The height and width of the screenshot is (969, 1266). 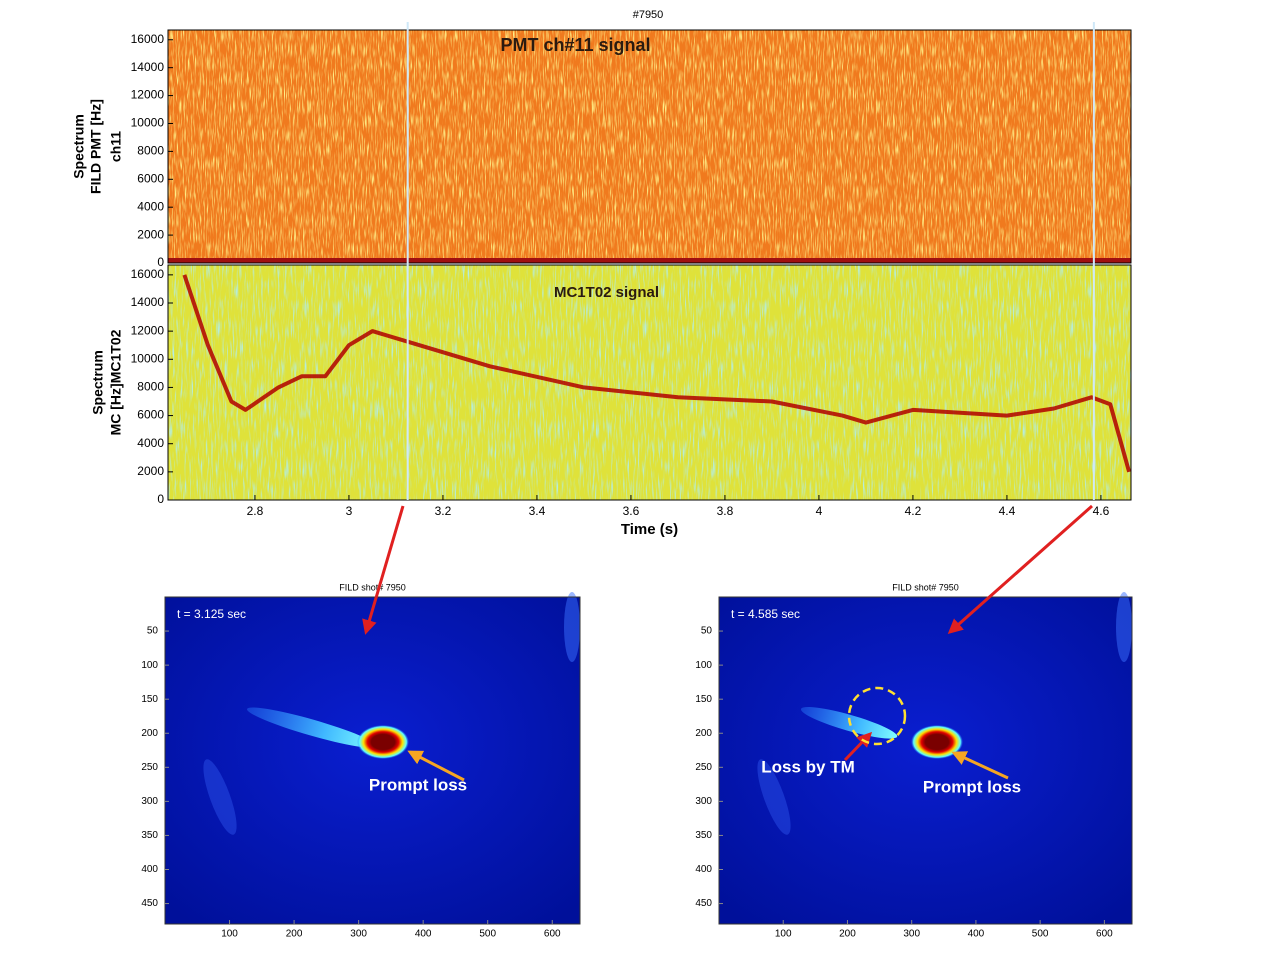 I want to click on panel-annotation: MC1T02 signal, so click(x=606, y=292).